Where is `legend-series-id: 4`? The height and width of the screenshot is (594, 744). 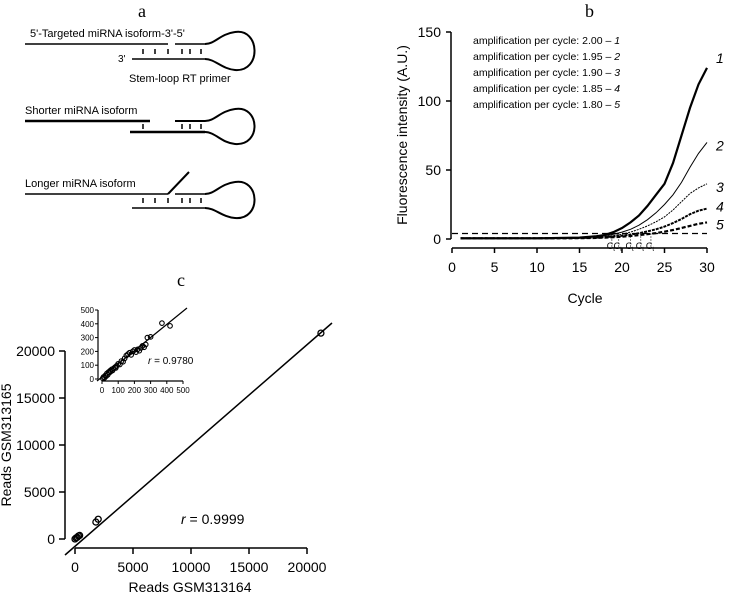 legend-series-id: 4 is located at coordinates (617, 89).